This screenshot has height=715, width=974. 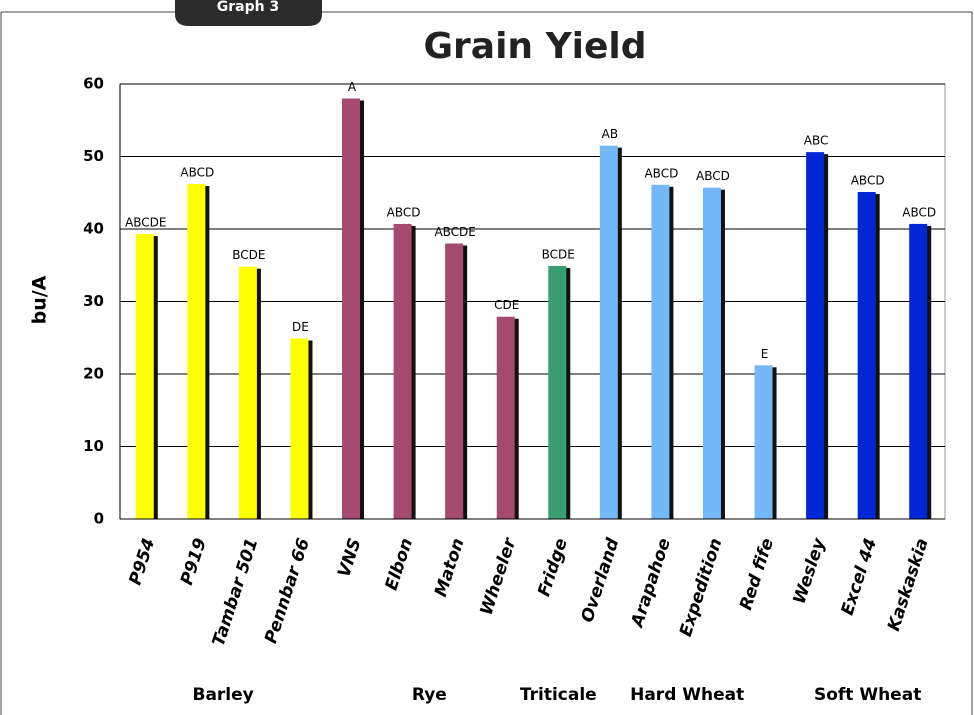 I want to click on x-tick-label: Overland, so click(x=600, y=580).